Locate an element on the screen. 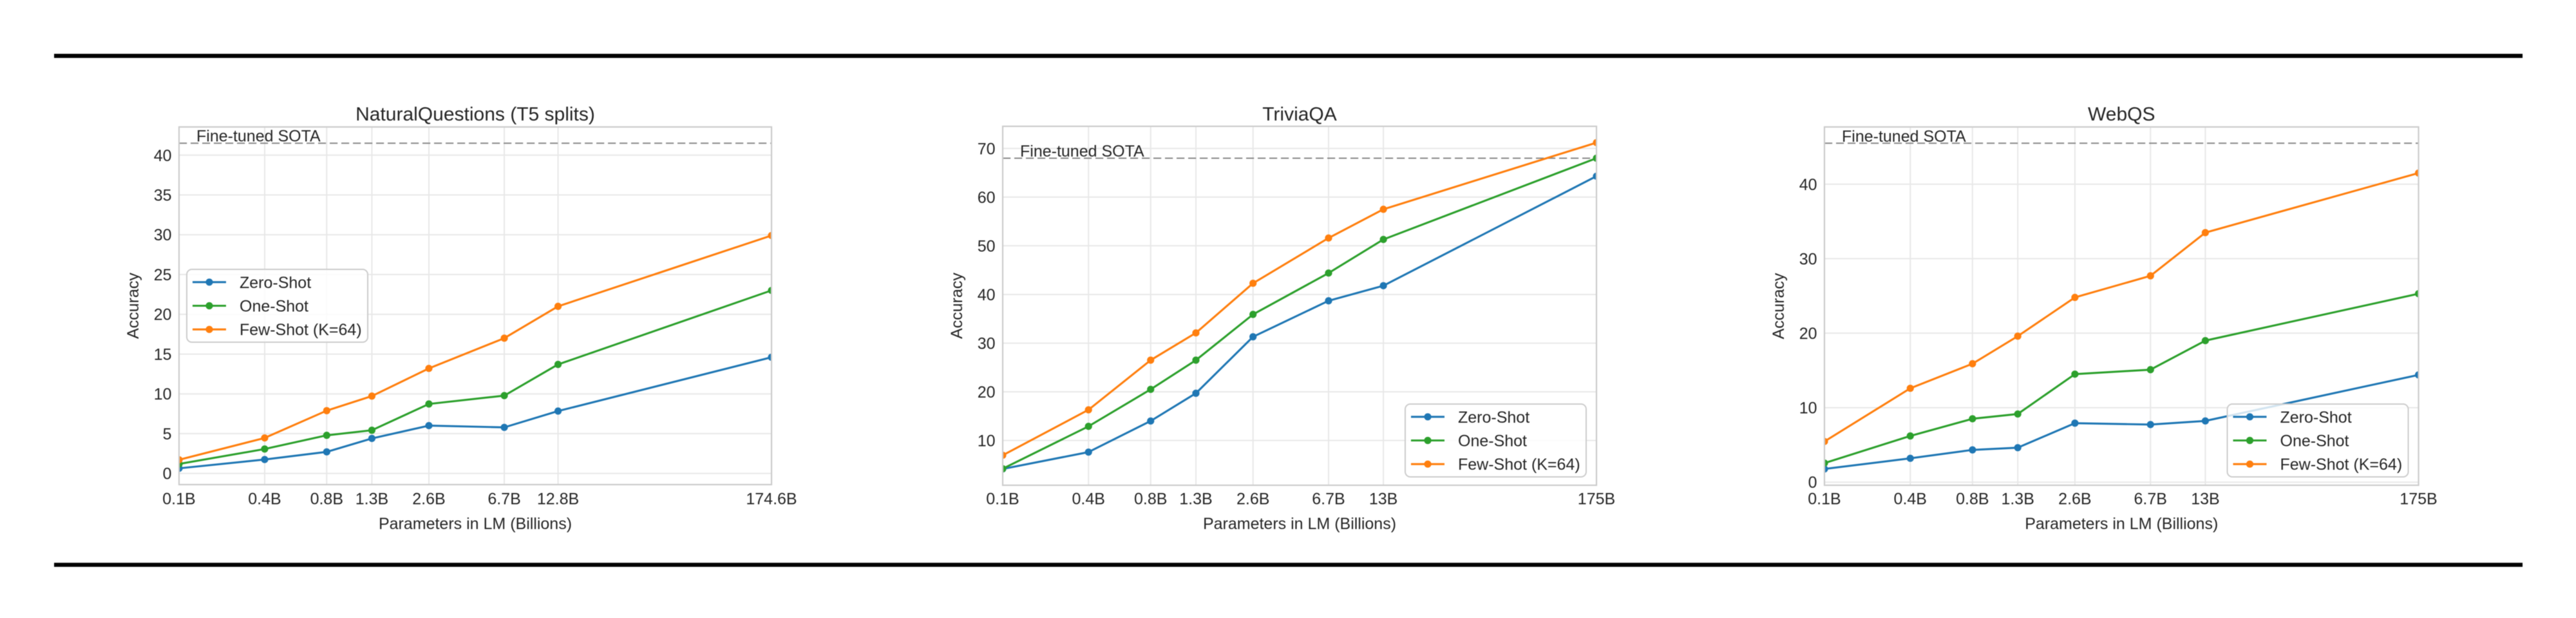 Image resolution: width=2576 pixels, height=618 pixels. svg-text: 12.8B is located at coordinates (558, 499).